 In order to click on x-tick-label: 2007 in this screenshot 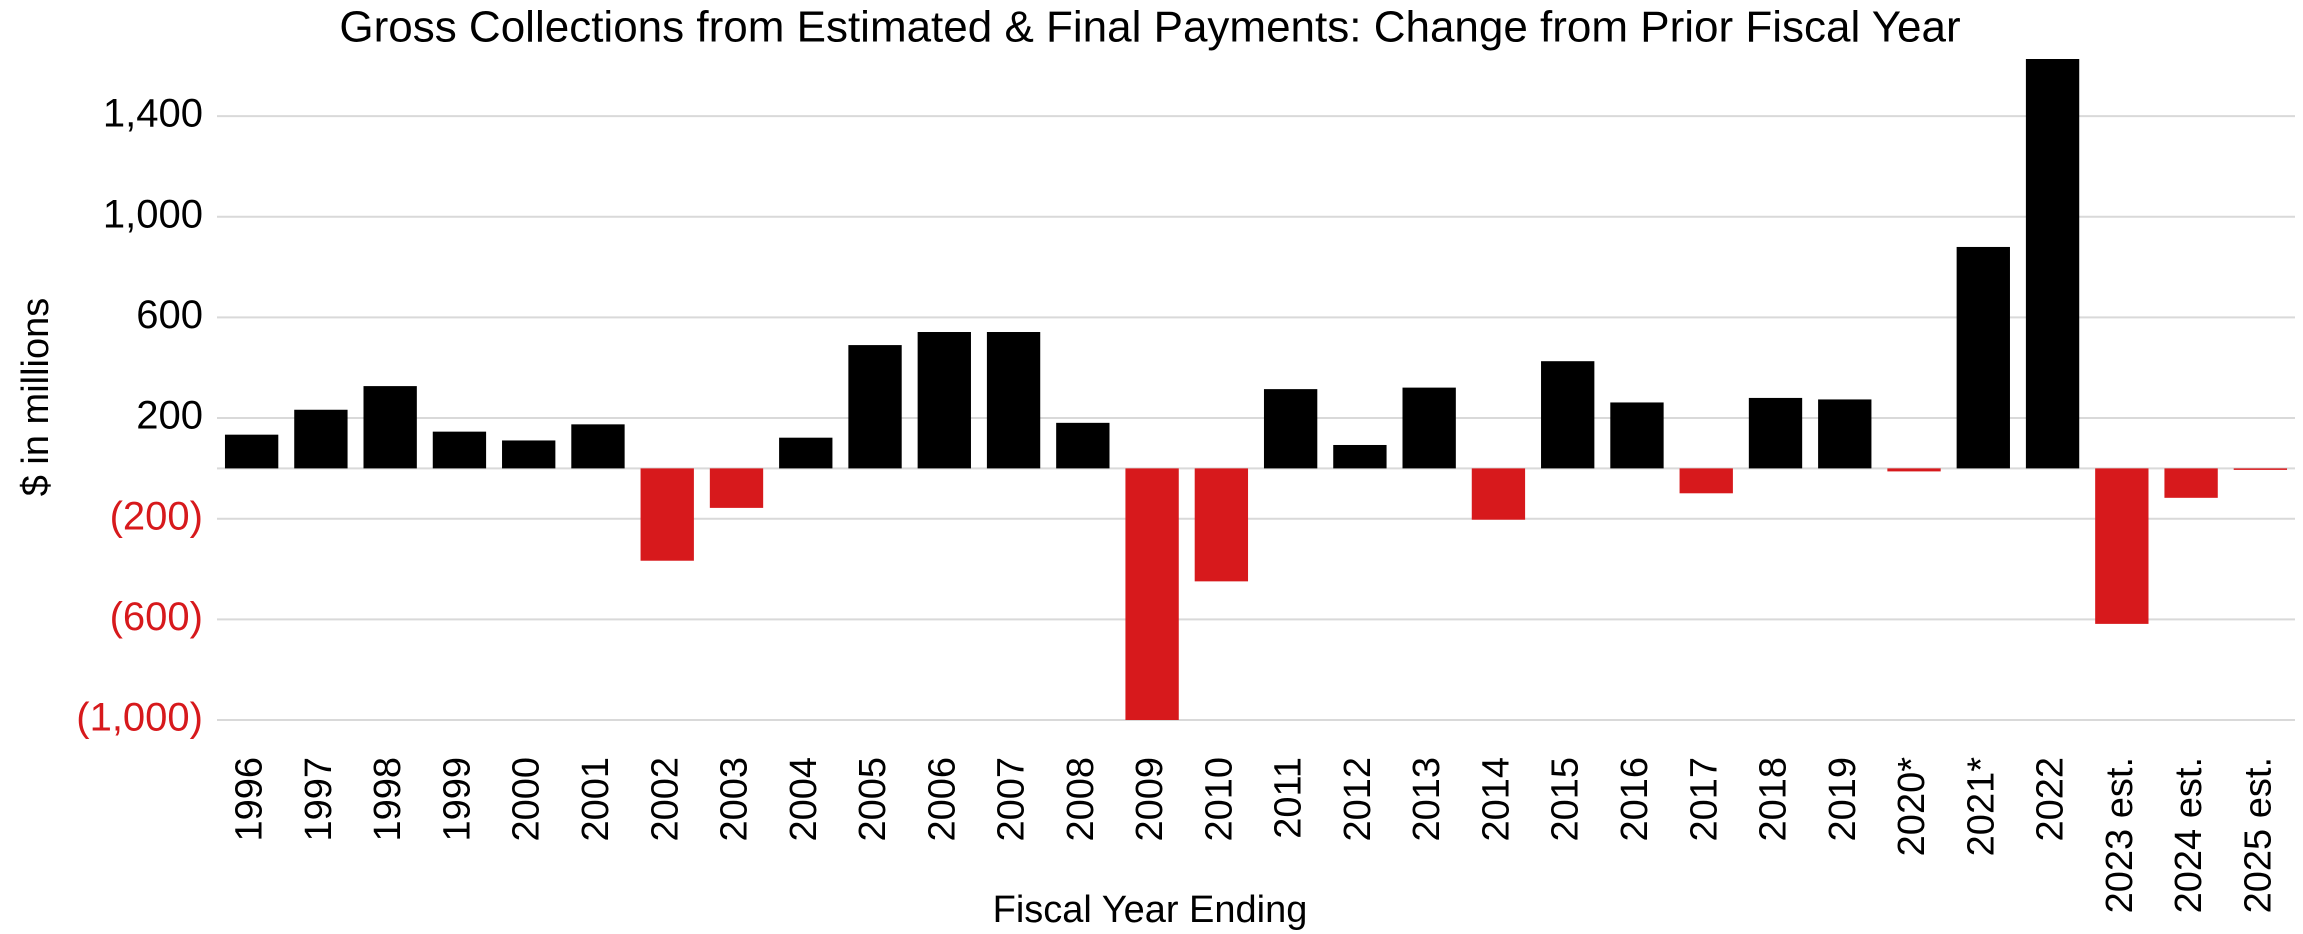, I will do `click(1012, 799)`.